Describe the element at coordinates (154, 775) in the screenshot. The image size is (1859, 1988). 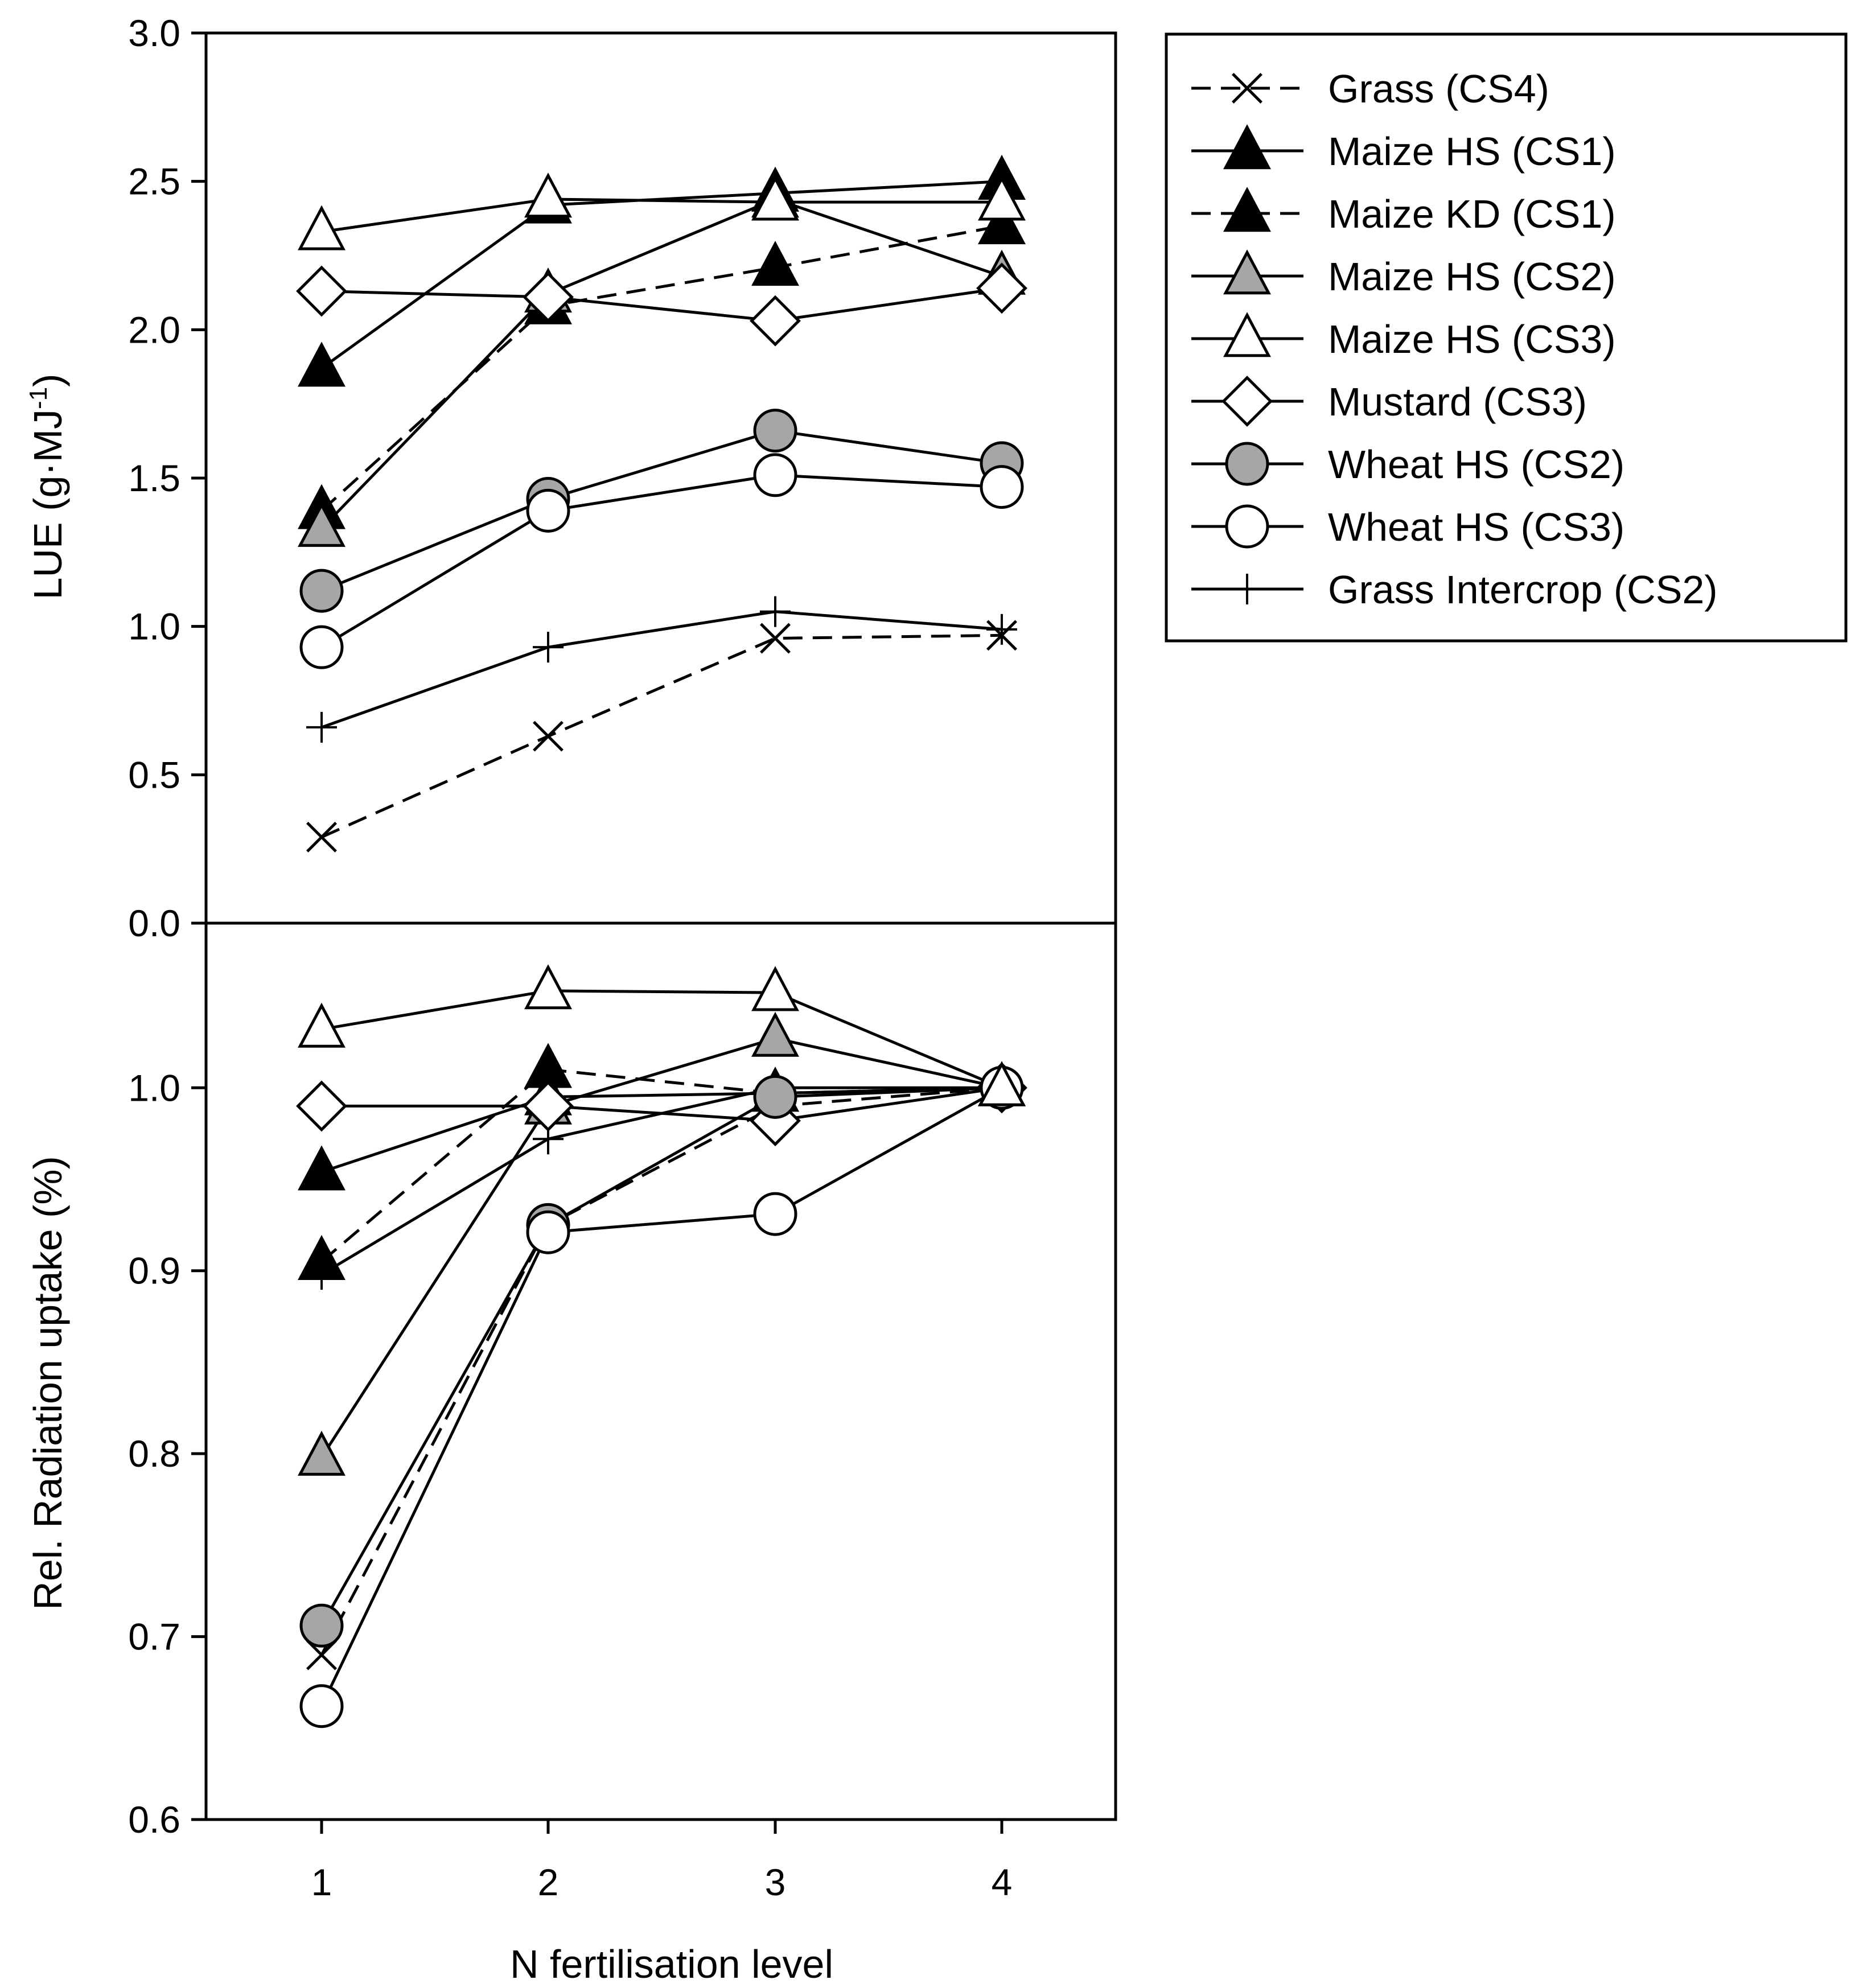
I see `lue-y-tick-label: 0.5` at that location.